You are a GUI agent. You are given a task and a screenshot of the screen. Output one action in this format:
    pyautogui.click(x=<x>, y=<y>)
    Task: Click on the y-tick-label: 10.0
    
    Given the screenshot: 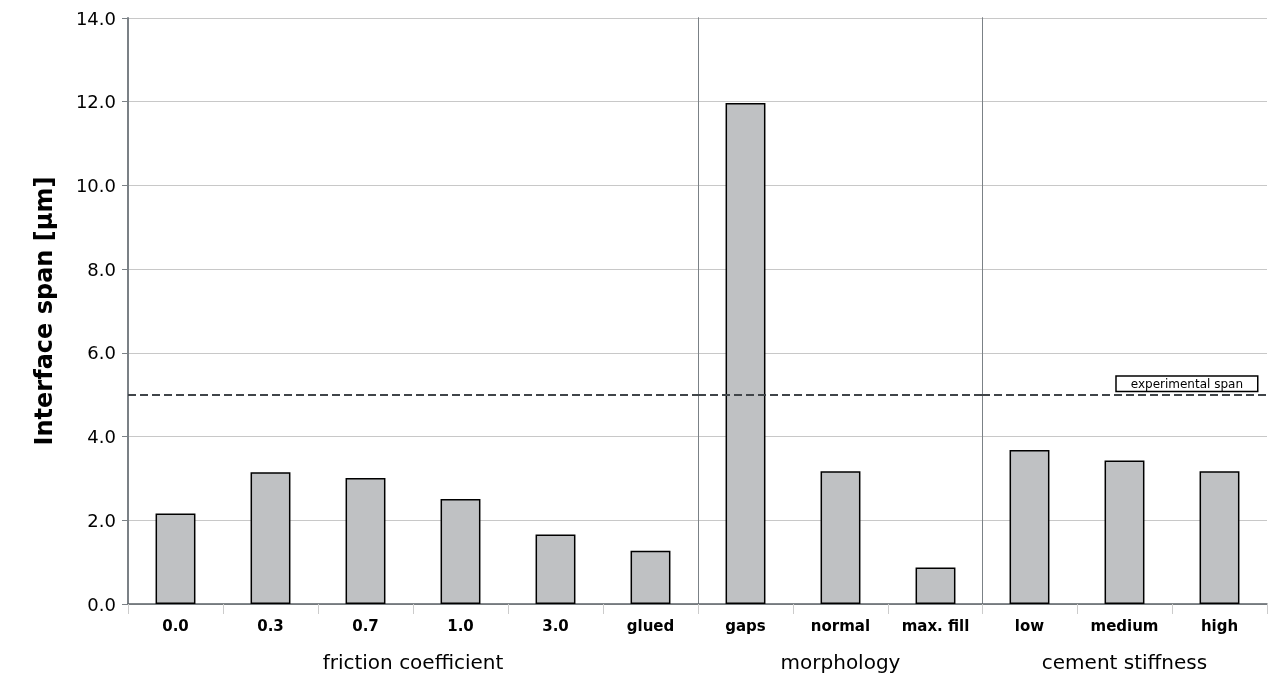 What is the action you would take?
    pyautogui.click(x=95, y=185)
    